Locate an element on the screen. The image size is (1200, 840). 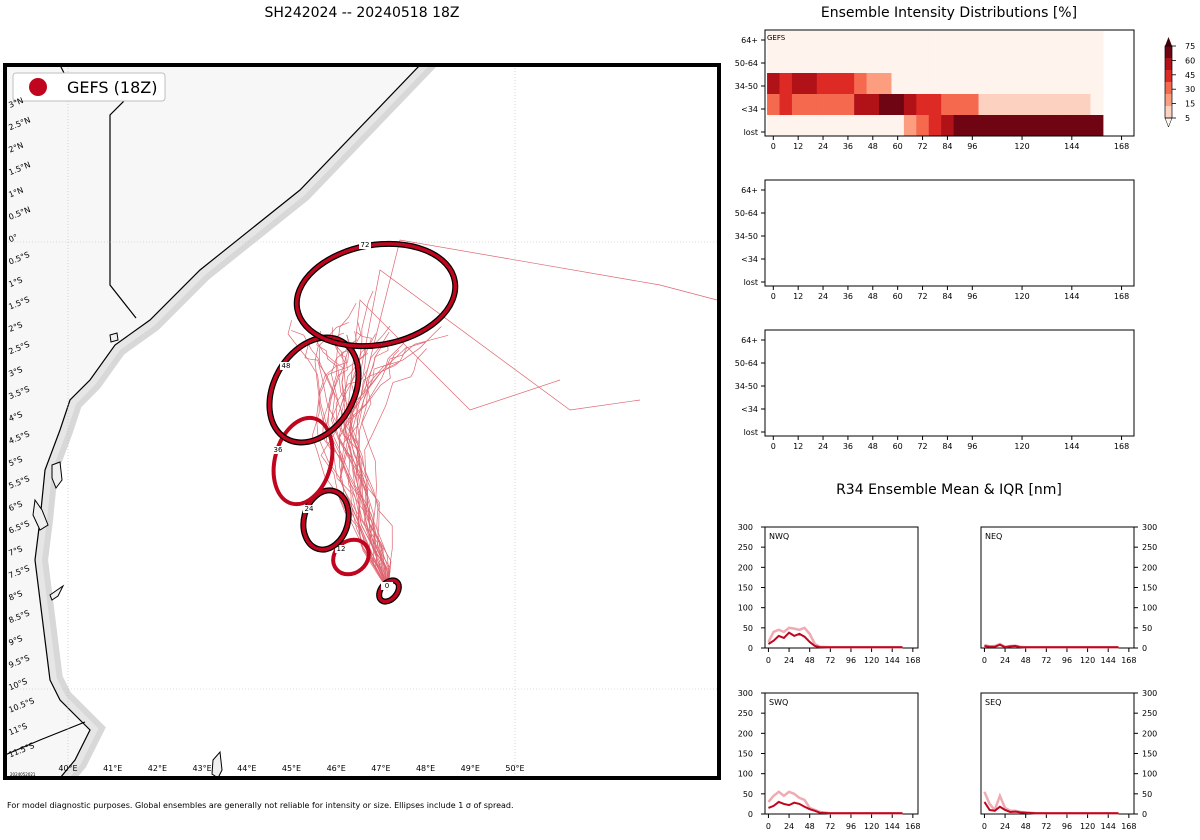
x-tick-label: 48 is located at coordinates (873, 446).